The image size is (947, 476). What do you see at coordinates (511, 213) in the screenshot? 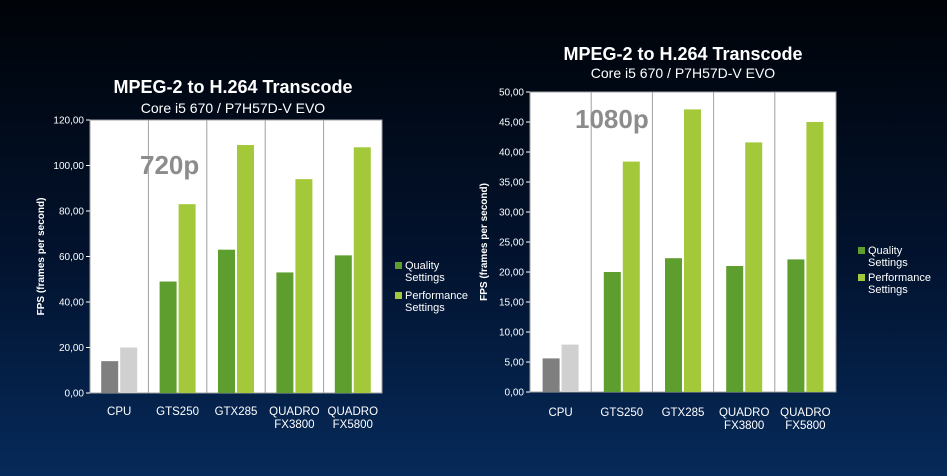
I see `y-tick-label: 30,00` at bounding box center [511, 213].